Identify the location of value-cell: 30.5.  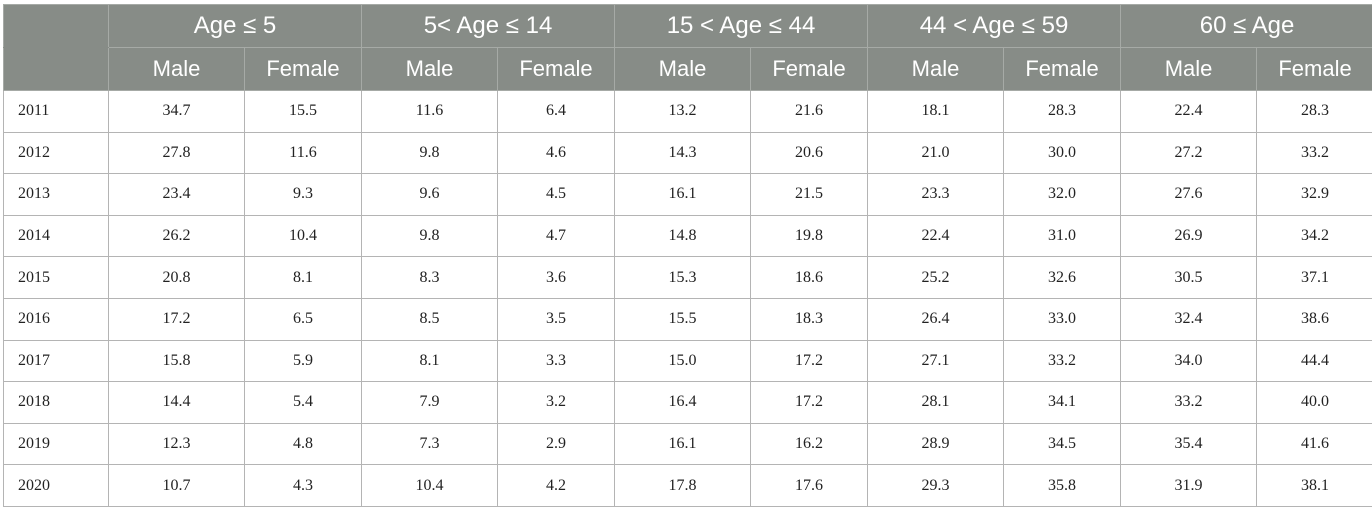
(1189, 277).